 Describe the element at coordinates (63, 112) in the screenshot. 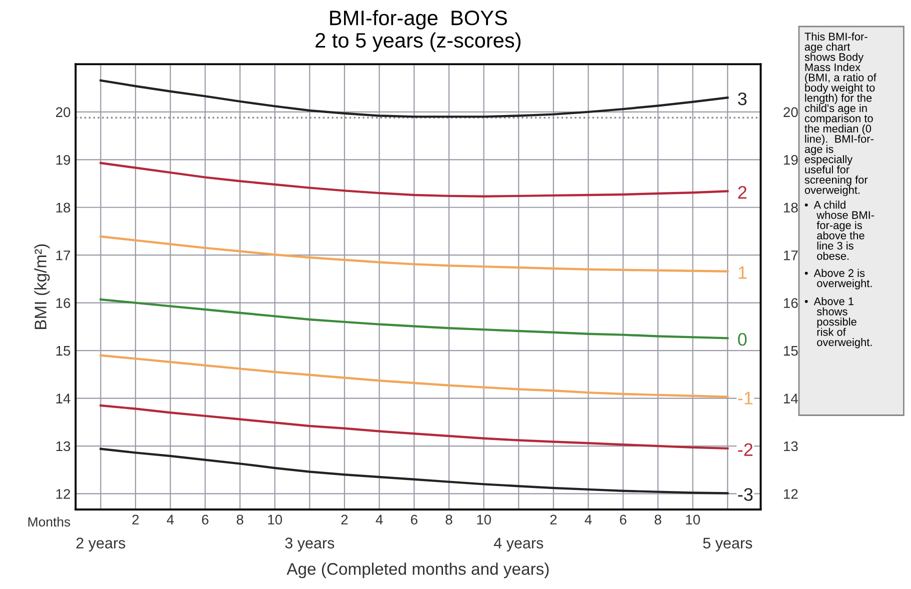

I see `y-tick-label: 20` at that location.